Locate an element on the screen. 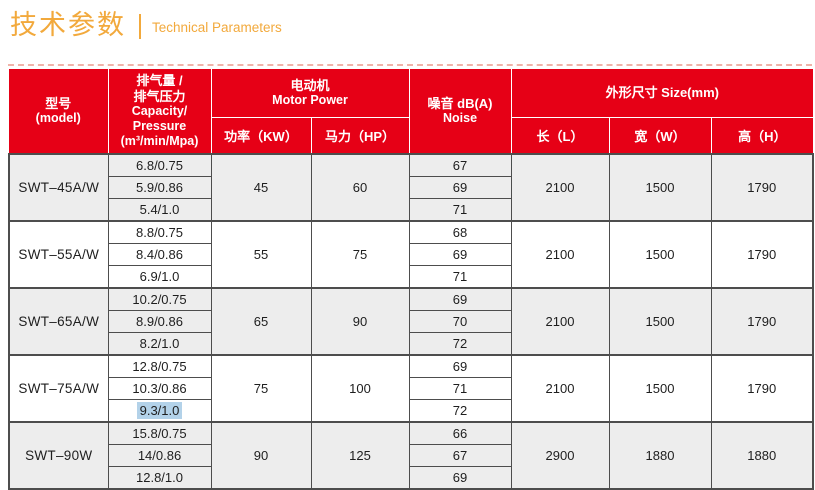  model-cell: SWT–75A/W is located at coordinates (58, 388).